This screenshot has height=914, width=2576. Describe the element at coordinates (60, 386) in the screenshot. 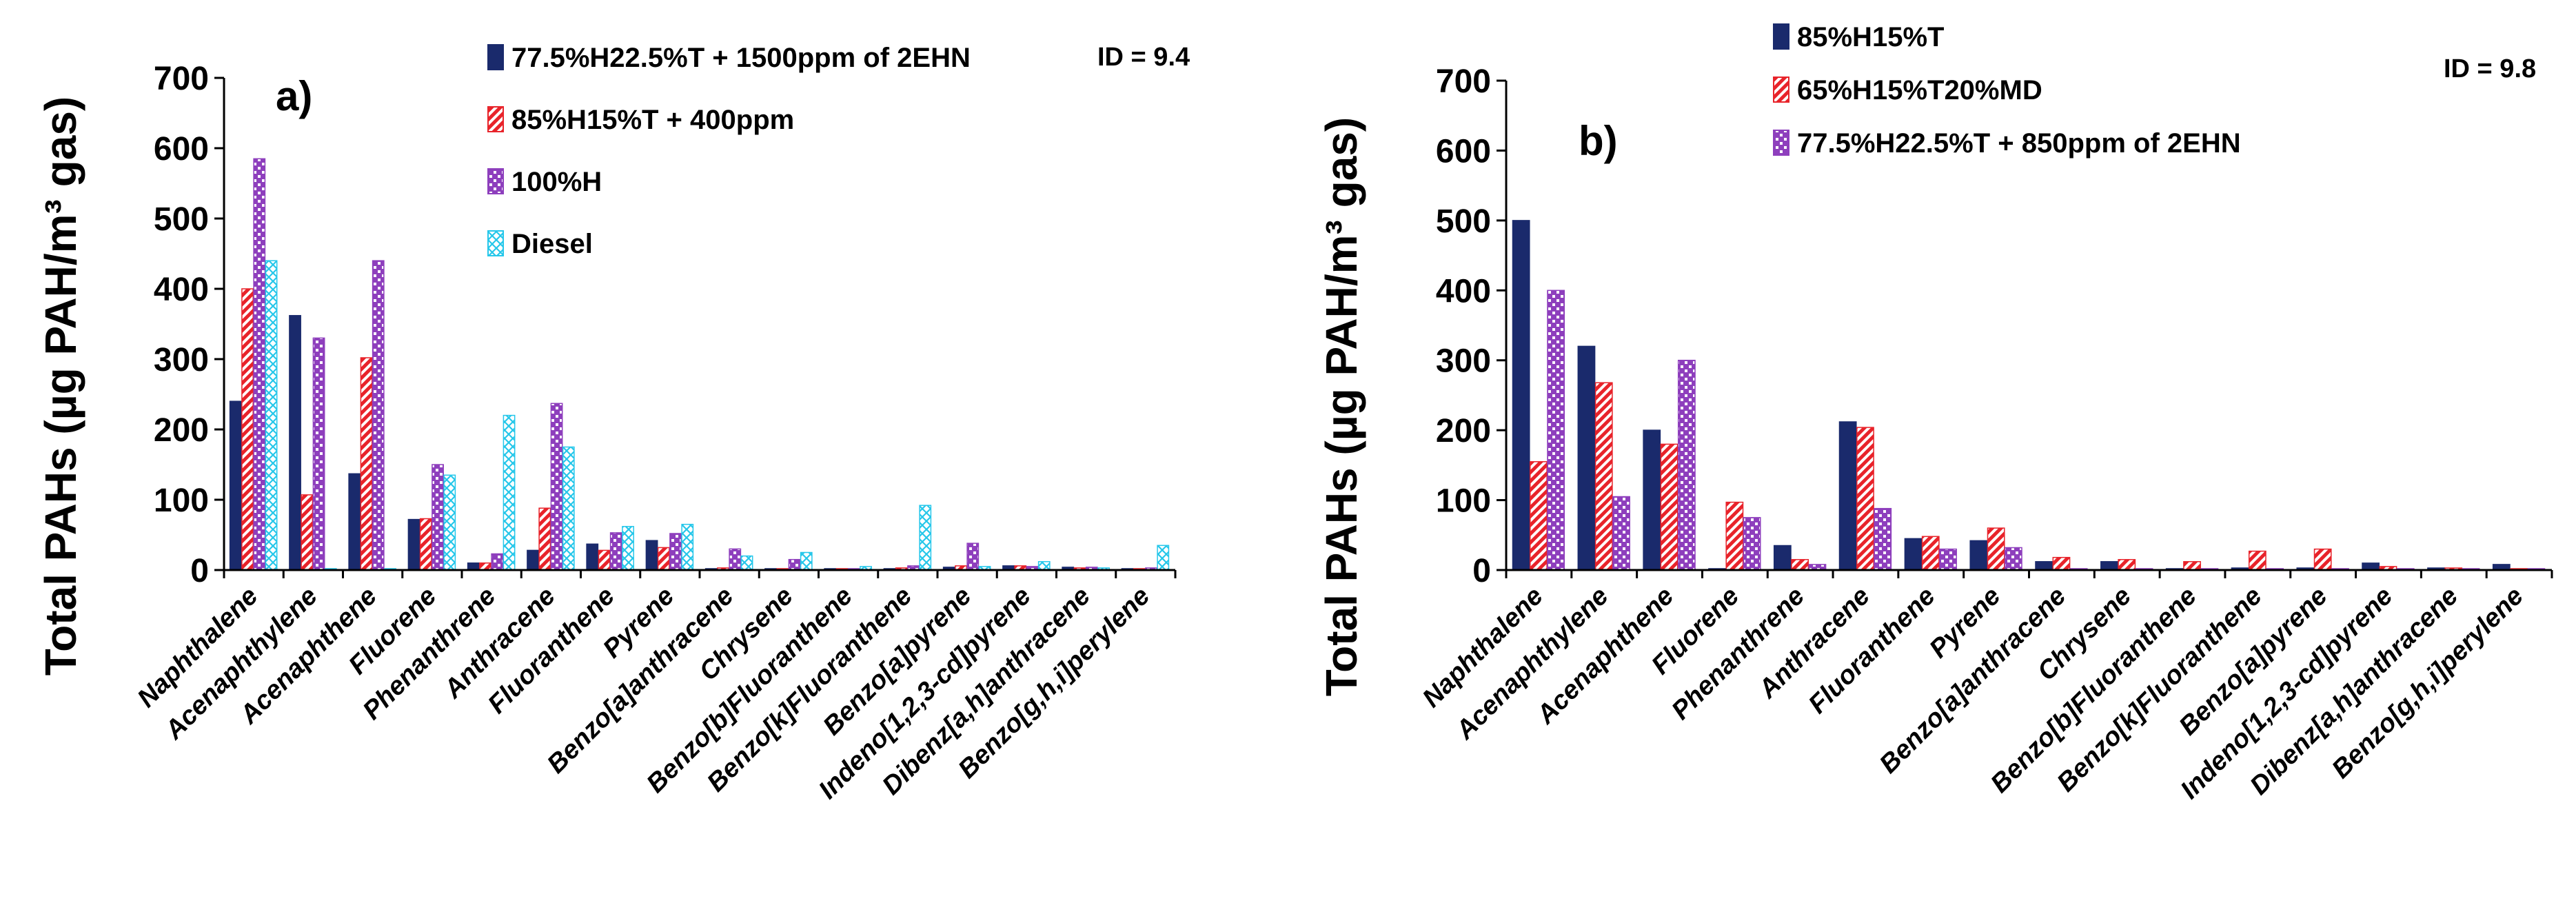

I see `y-axis-title: Total PAHs (µg PAH/m³ gas)` at that location.